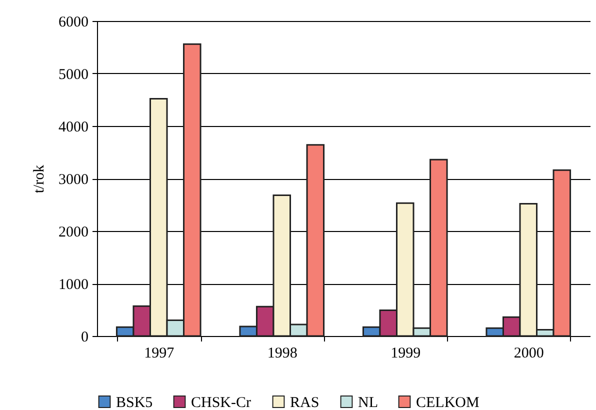 This screenshot has width=596, height=410. What do you see at coordinates (368, 402) in the screenshot?
I see `legend-label: NL` at bounding box center [368, 402].